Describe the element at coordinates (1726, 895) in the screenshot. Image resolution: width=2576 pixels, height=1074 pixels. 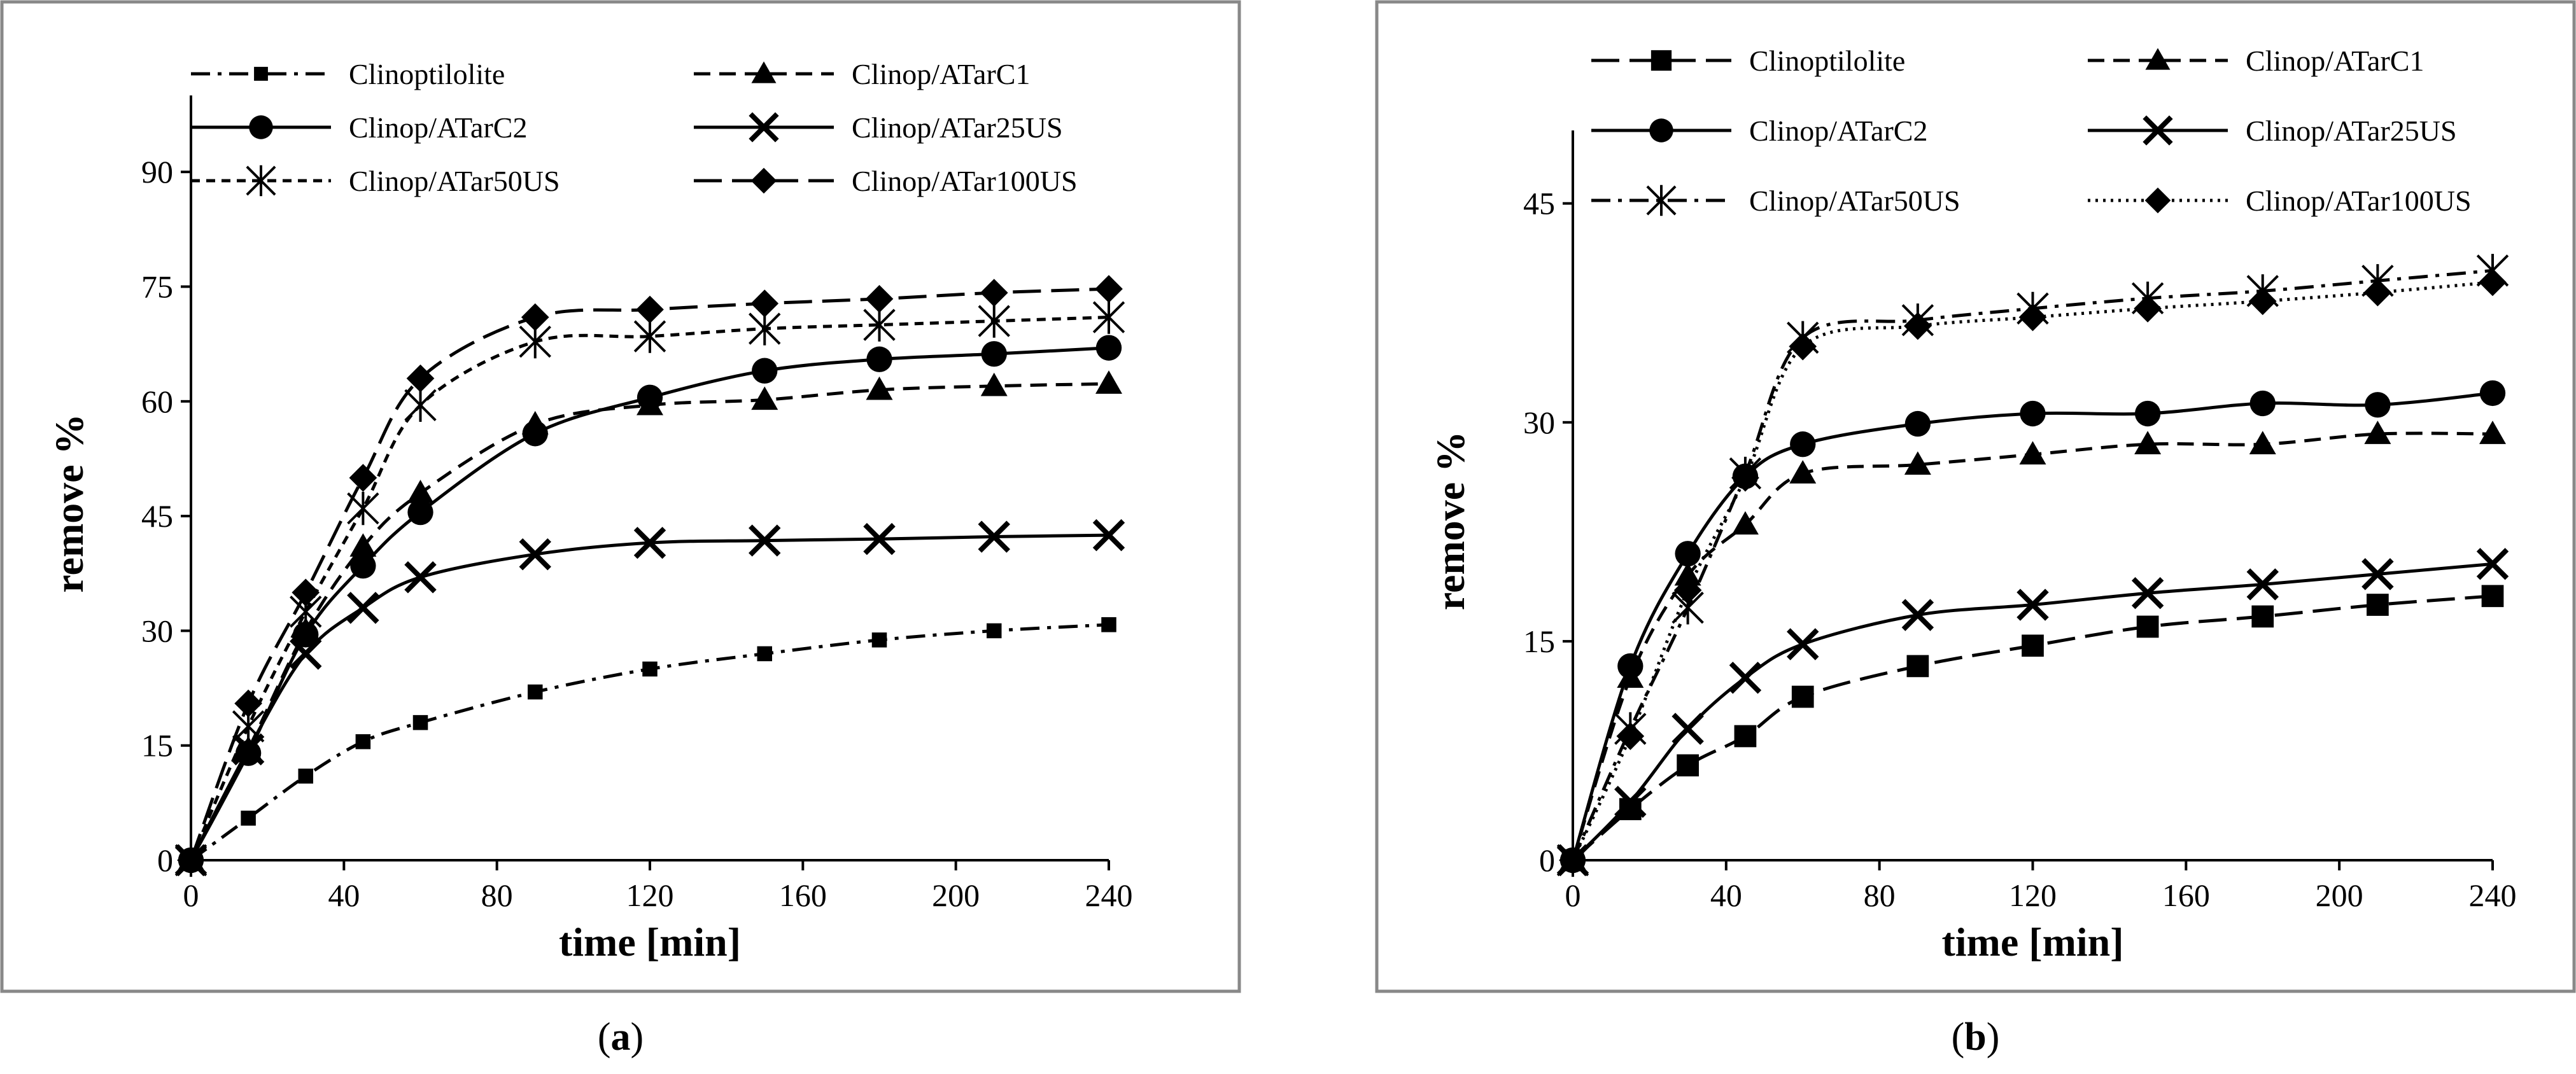
I see `x-tick-label: 40` at that location.